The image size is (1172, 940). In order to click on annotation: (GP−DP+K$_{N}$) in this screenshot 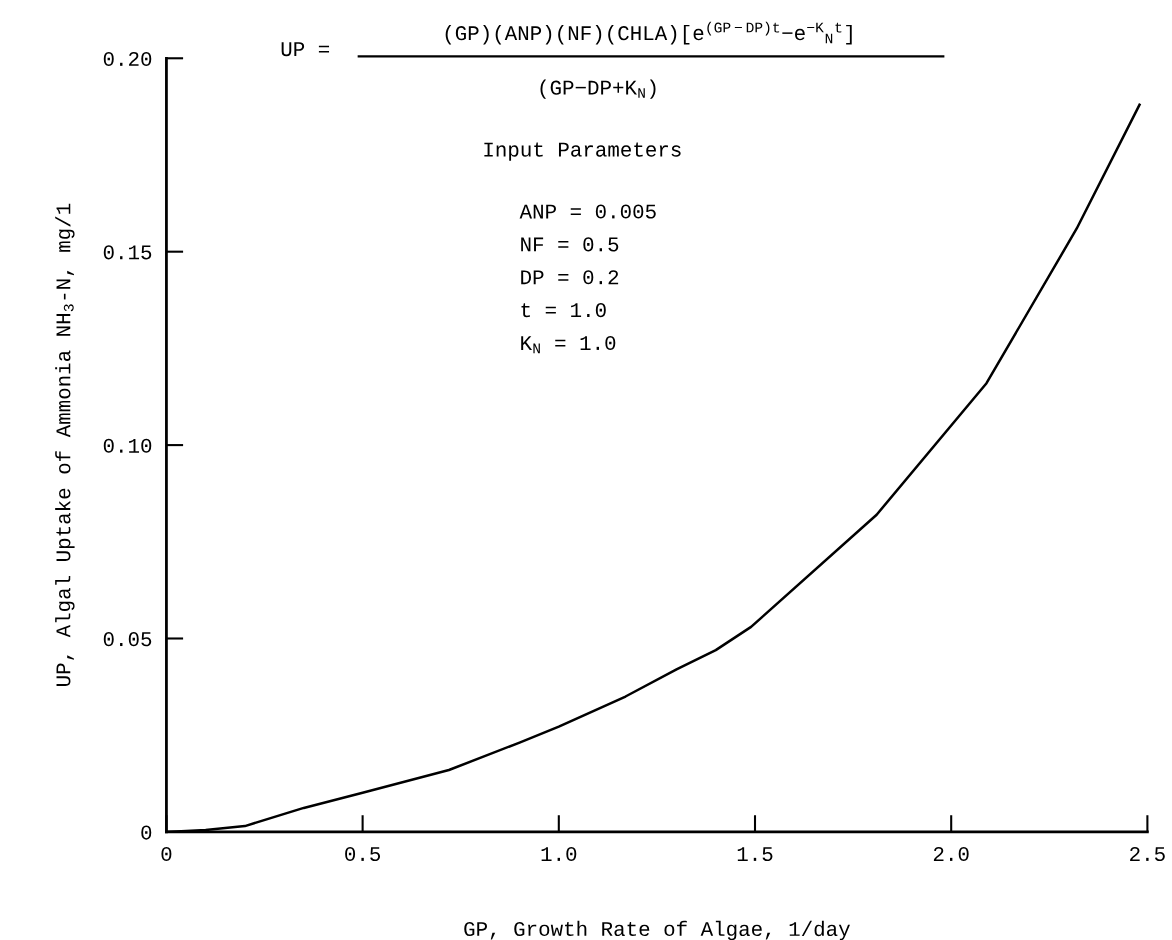, I will do `click(598, 89)`.